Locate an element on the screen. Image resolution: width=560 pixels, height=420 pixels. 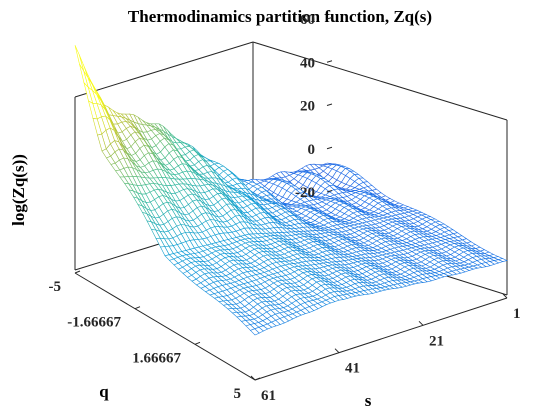
z-tick-label: 20 is located at coordinates (307, 107).